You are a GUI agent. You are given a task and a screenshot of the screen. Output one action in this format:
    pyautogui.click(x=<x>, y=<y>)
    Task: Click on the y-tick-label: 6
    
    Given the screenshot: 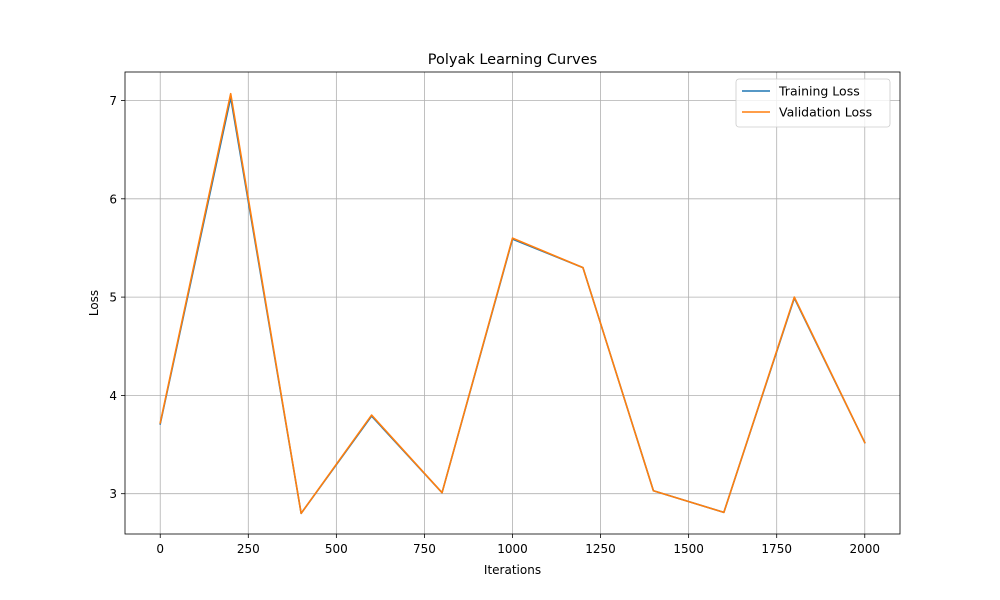 What is the action you would take?
    pyautogui.click(x=113, y=199)
    